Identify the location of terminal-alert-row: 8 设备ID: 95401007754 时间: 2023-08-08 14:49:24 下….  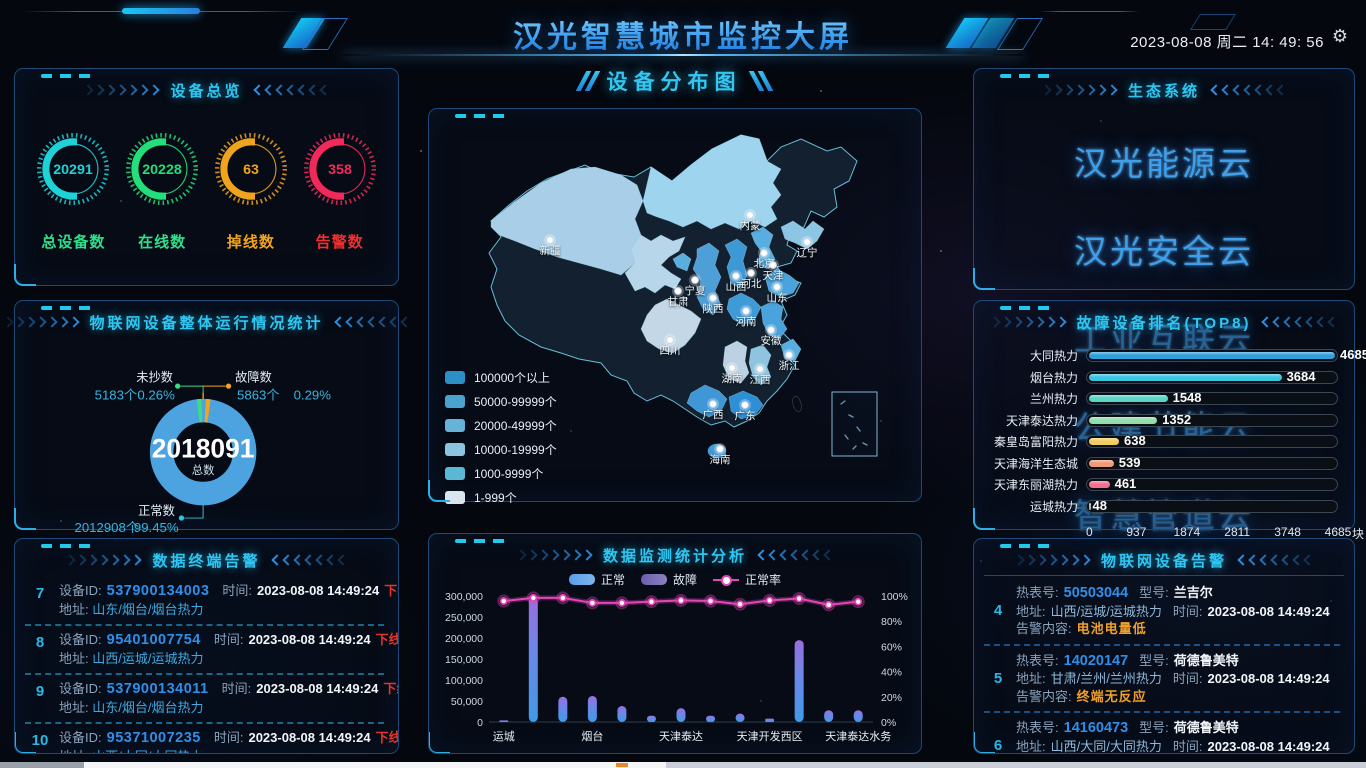
(211, 650).